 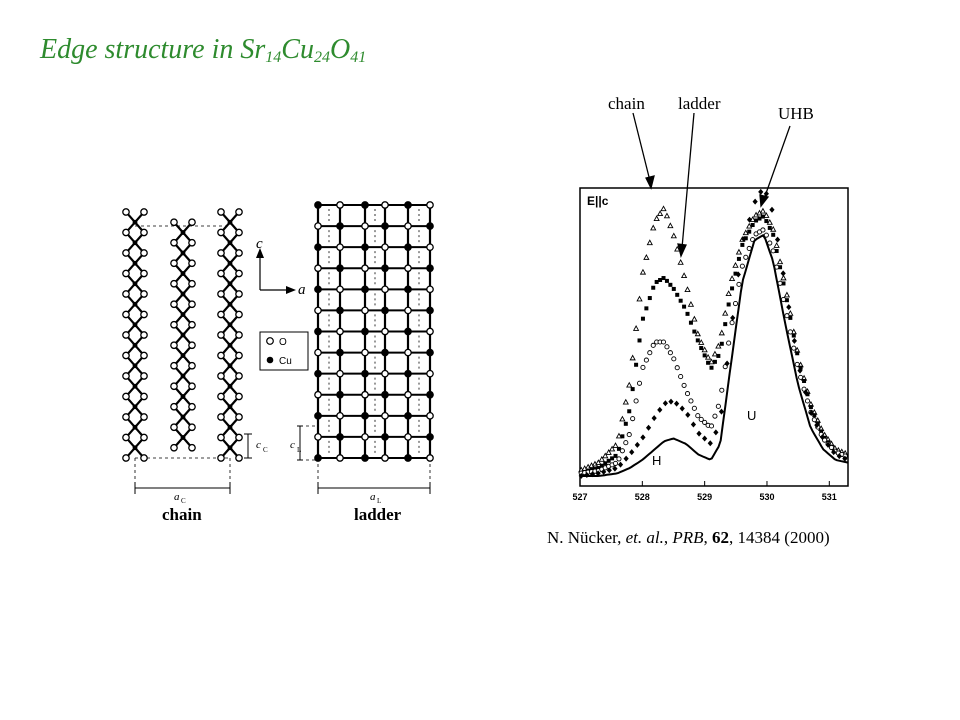 I want to click on spectrum-chart: E||c 527 528 529 530 531 U H, so click(x=710, y=344).